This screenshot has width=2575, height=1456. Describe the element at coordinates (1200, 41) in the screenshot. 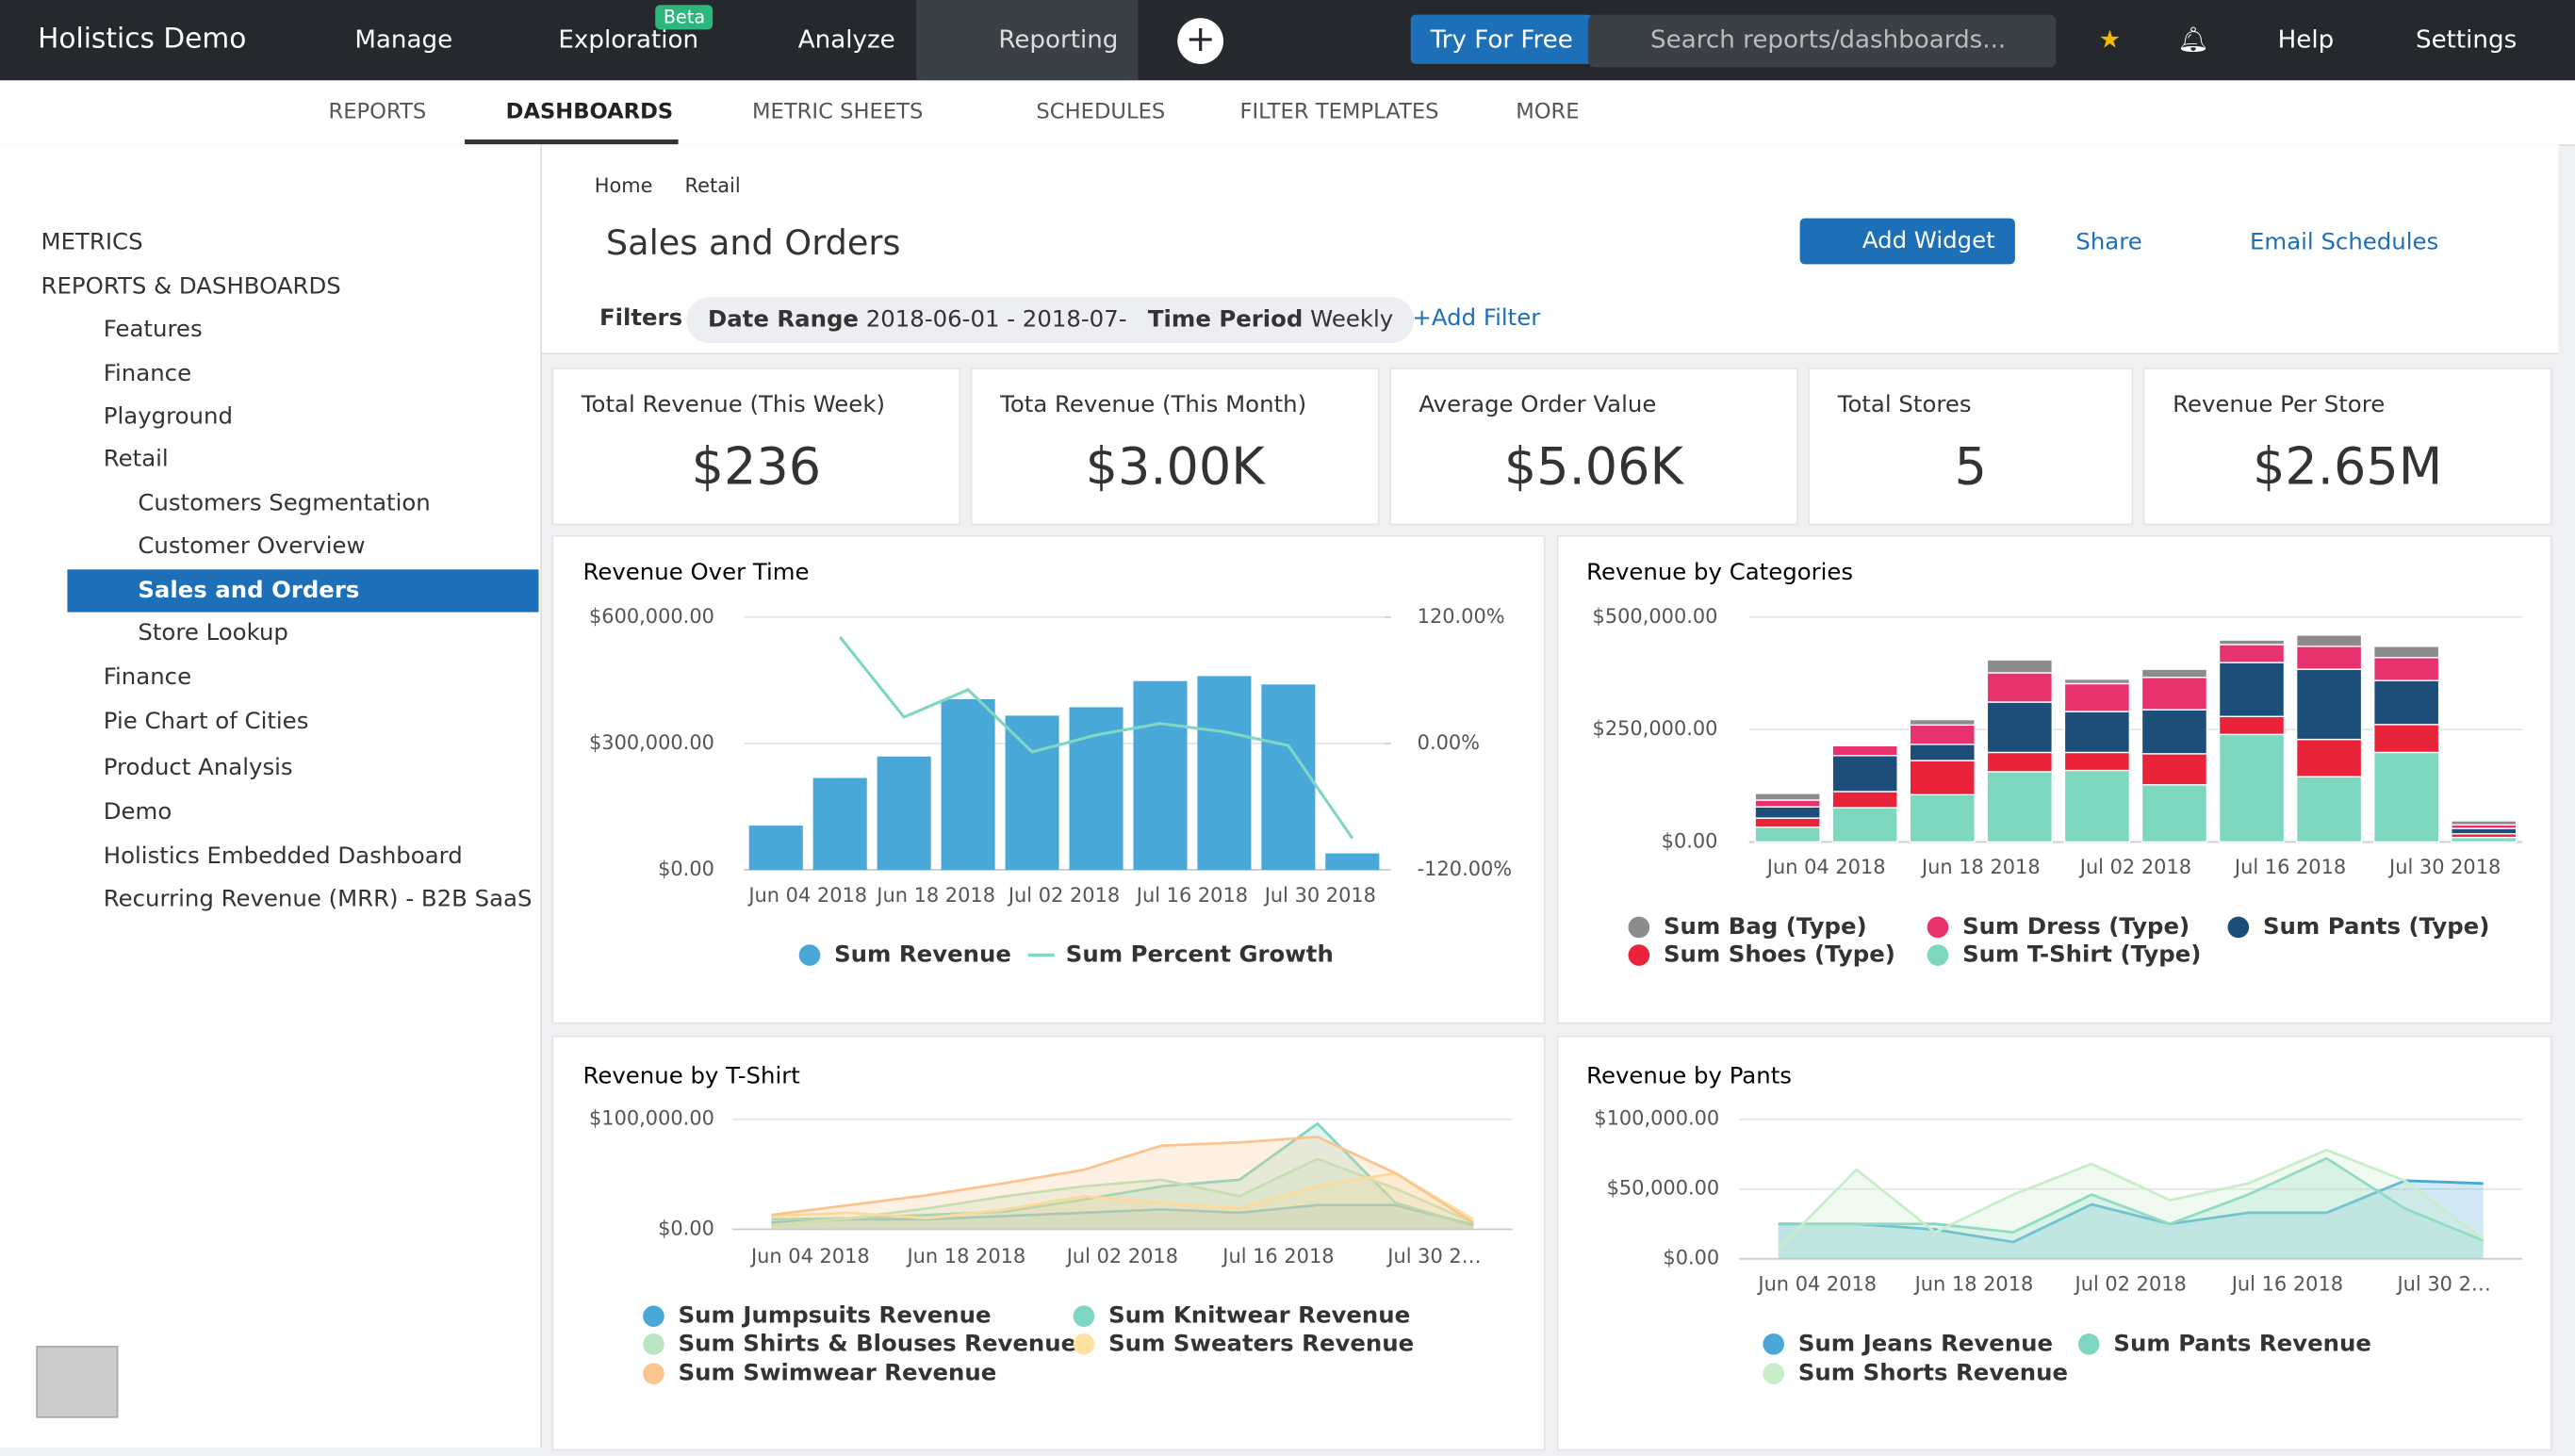

I see `create-button: +` at that location.